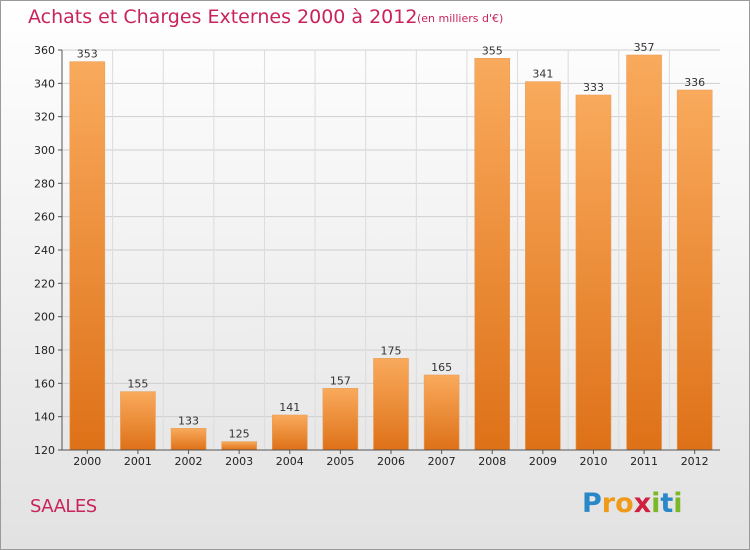 This screenshot has height=550, width=750. Describe the element at coordinates (441, 412) in the screenshot. I see `bar-2007` at that location.